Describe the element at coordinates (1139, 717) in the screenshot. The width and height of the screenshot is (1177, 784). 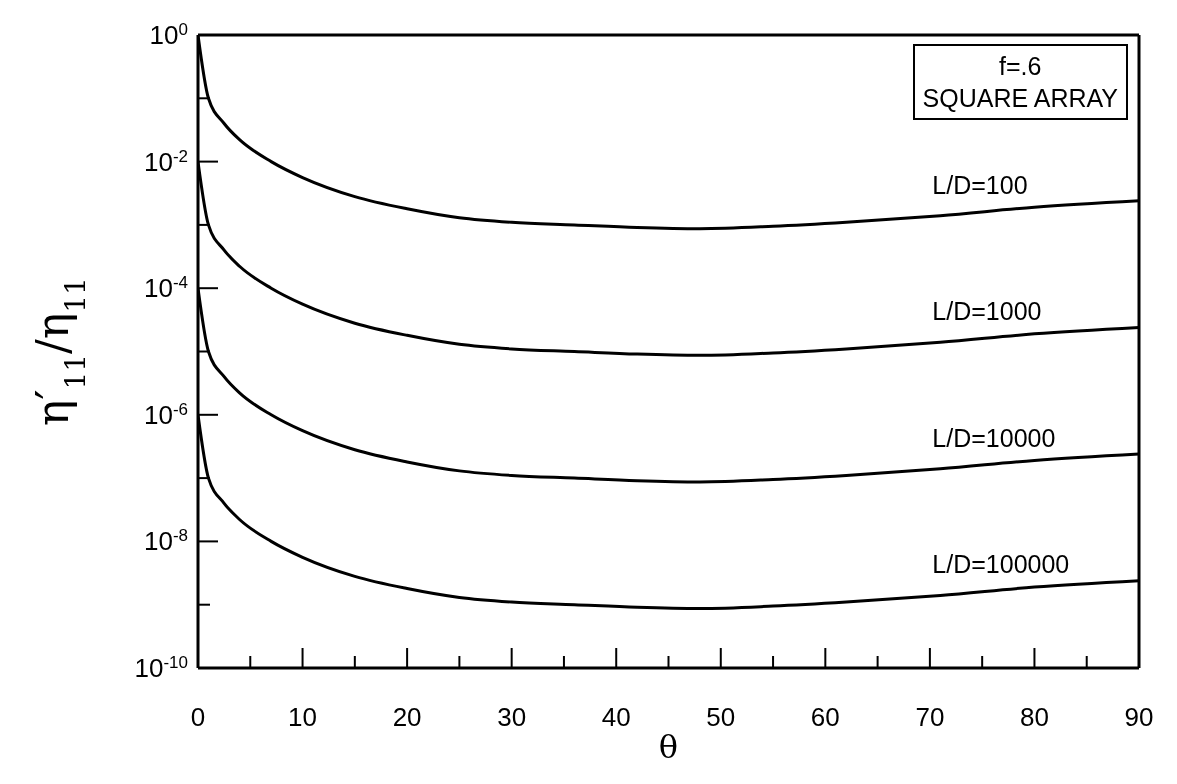
I see `x-tick-label: 90` at that location.